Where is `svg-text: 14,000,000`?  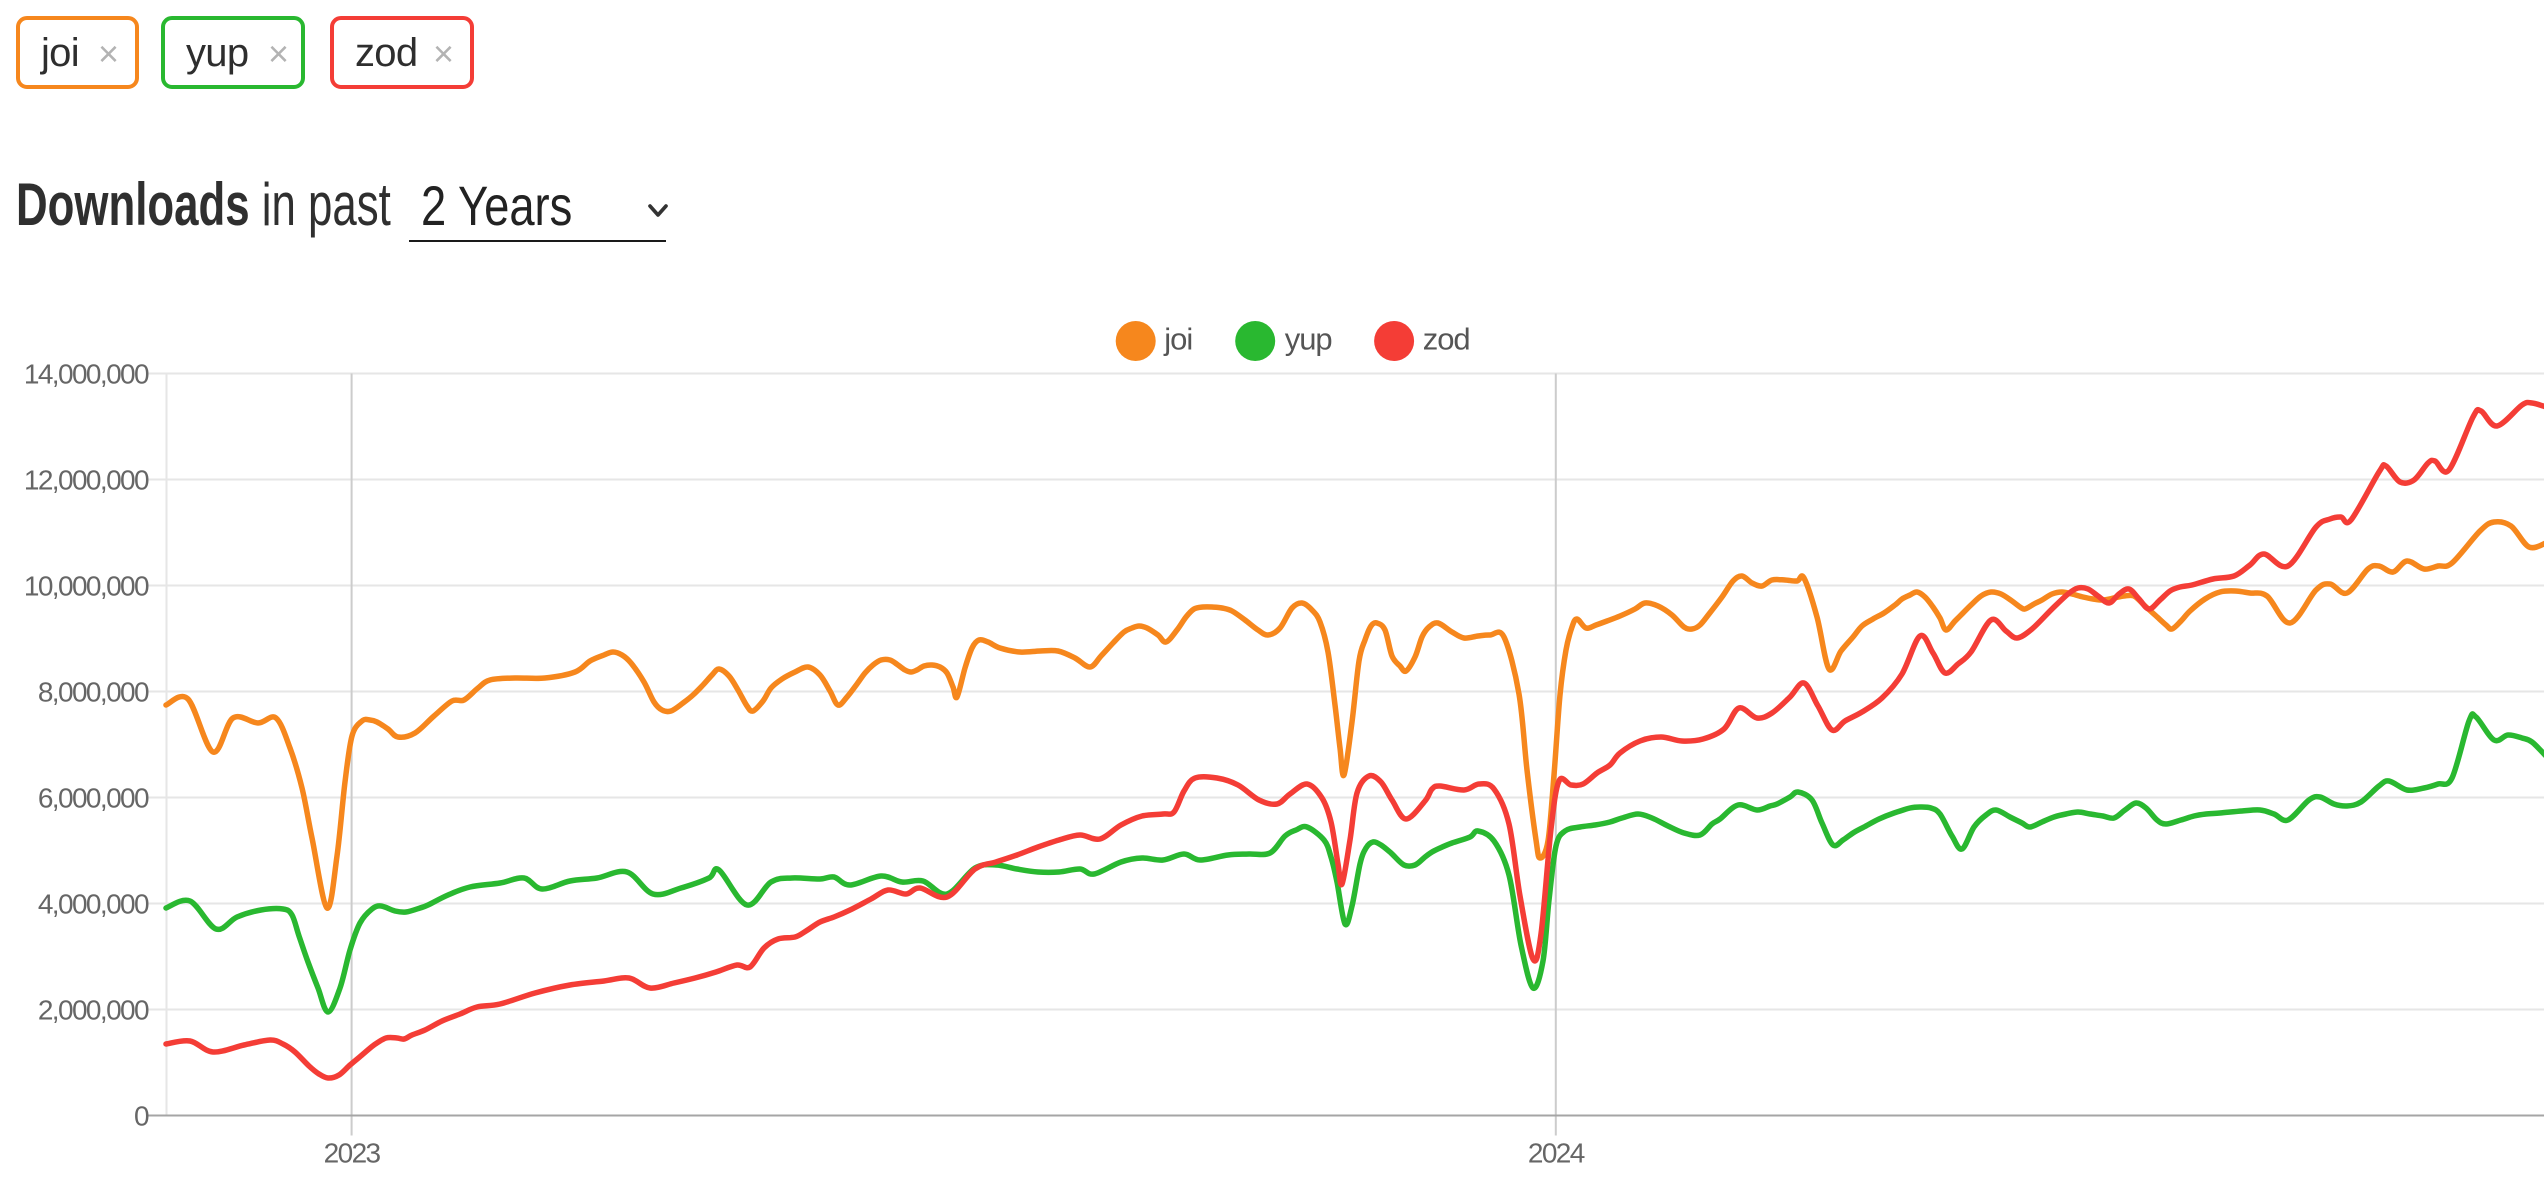
svg-text: 14,000,000 is located at coordinates (86, 373).